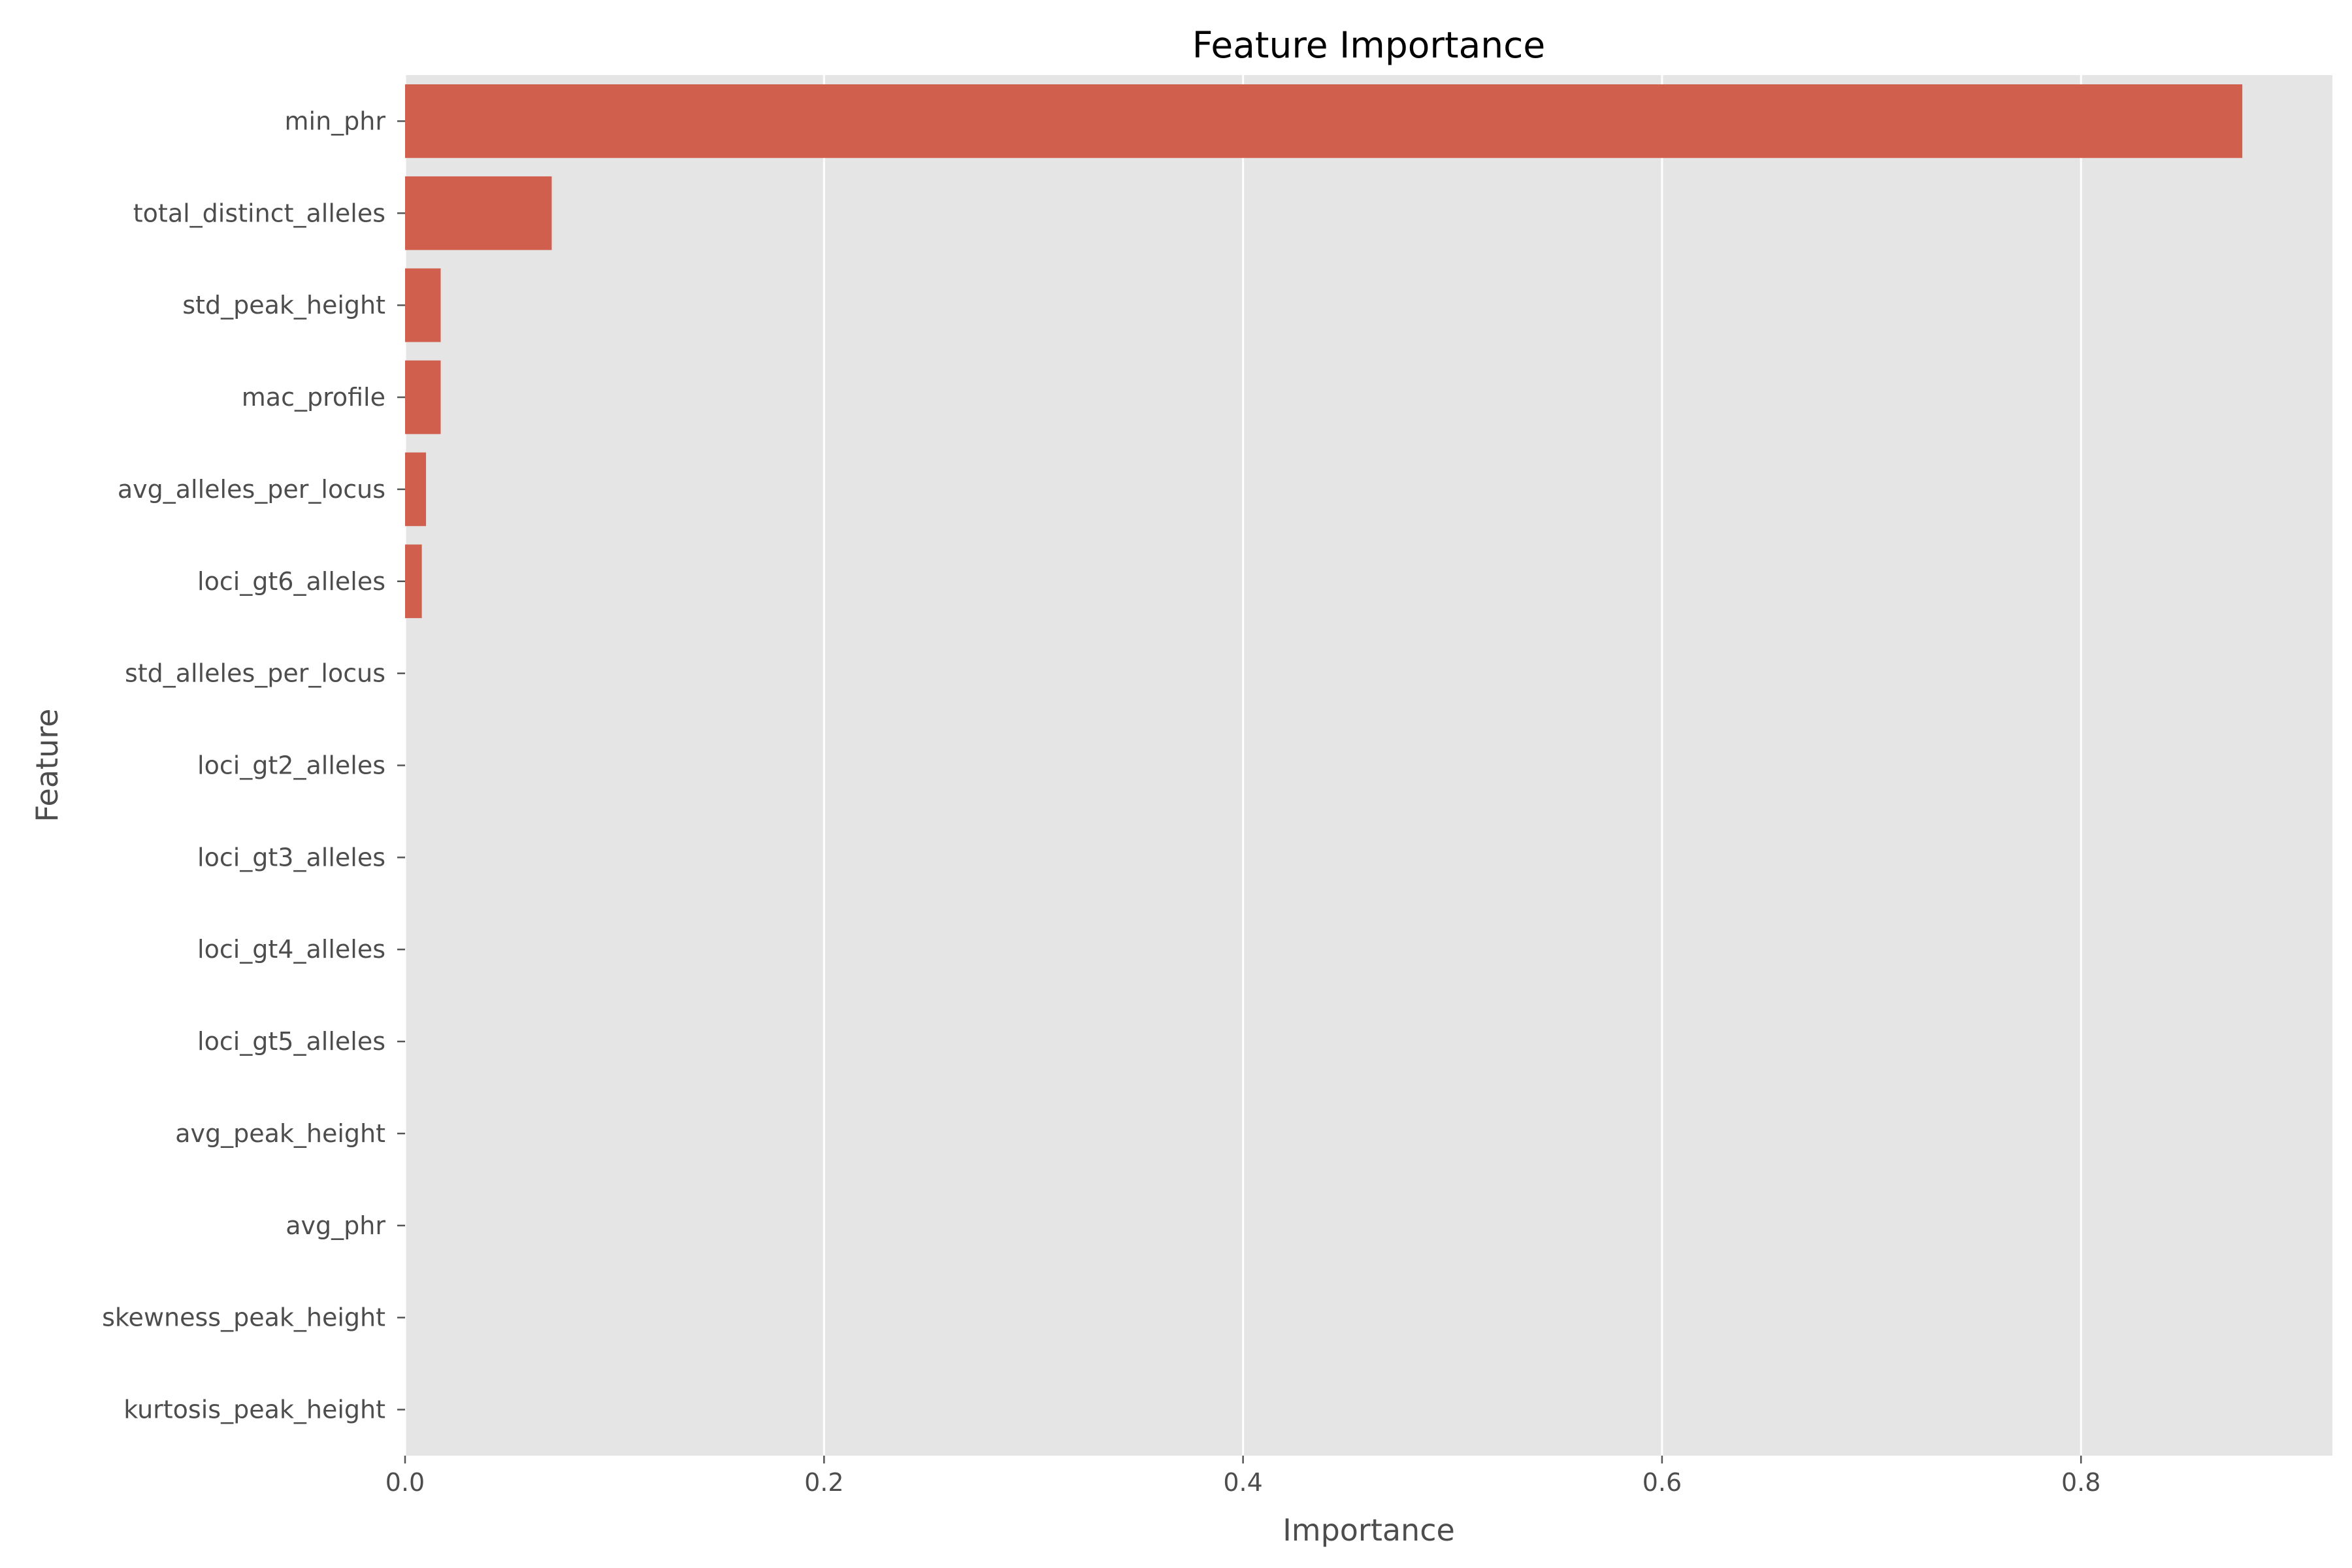 The width and height of the screenshot is (2352, 1568). I want to click on y-tick-label: loci_gt6_alleles, so click(291, 581).